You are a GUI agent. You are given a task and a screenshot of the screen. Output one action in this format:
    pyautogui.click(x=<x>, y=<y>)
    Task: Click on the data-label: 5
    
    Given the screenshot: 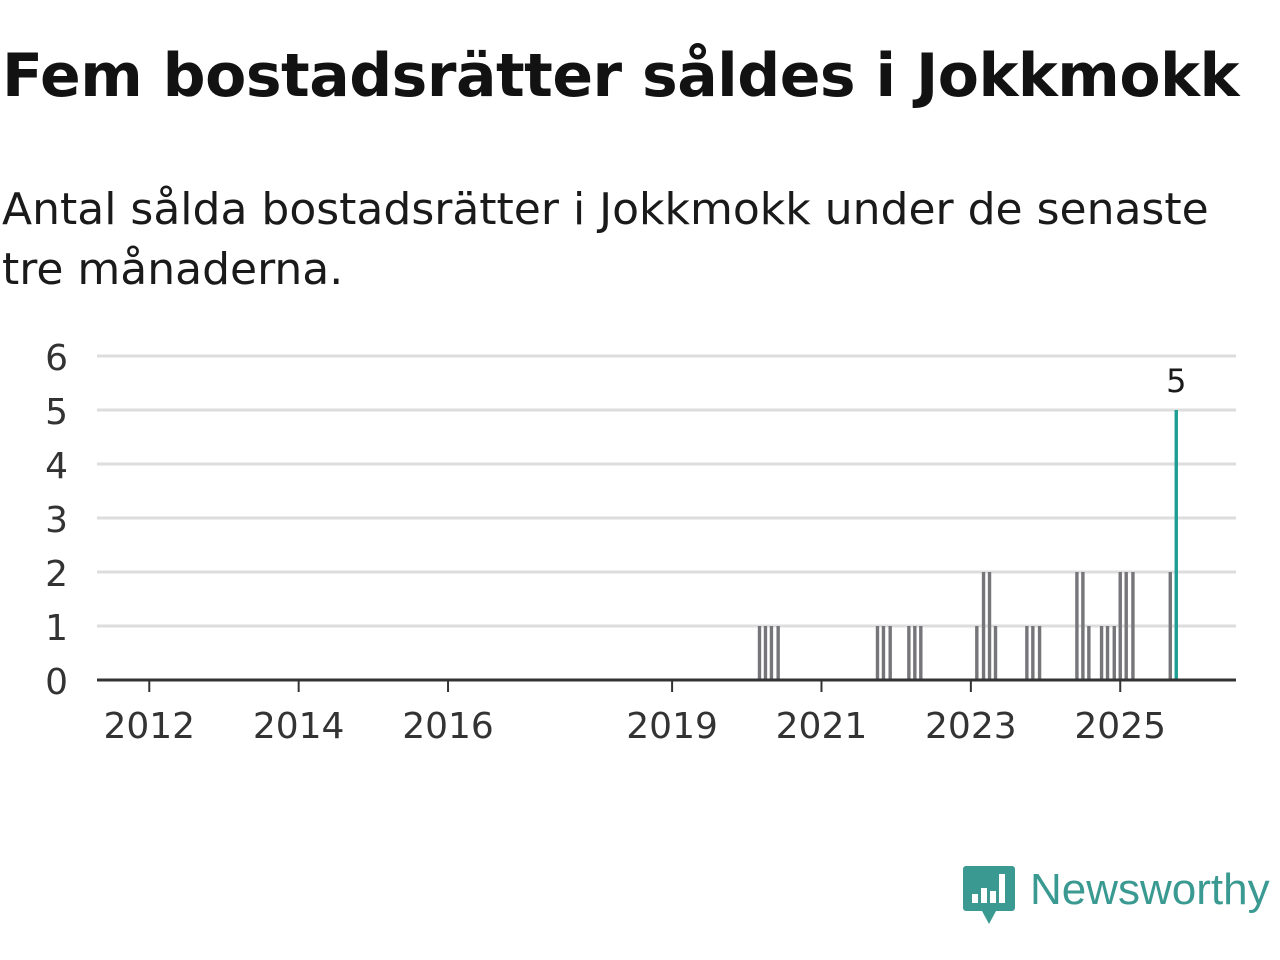 What is the action you would take?
    pyautogui.click(x=1176, y=381)
    